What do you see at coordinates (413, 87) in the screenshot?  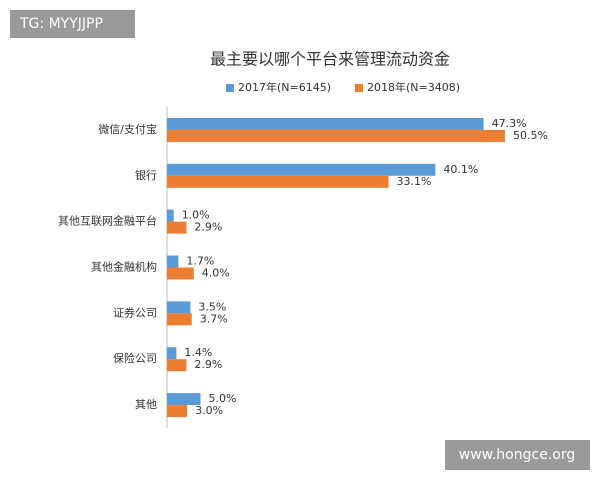 I see `legend-label: 2018年(N=3408)` at bounding box center [413, 87].